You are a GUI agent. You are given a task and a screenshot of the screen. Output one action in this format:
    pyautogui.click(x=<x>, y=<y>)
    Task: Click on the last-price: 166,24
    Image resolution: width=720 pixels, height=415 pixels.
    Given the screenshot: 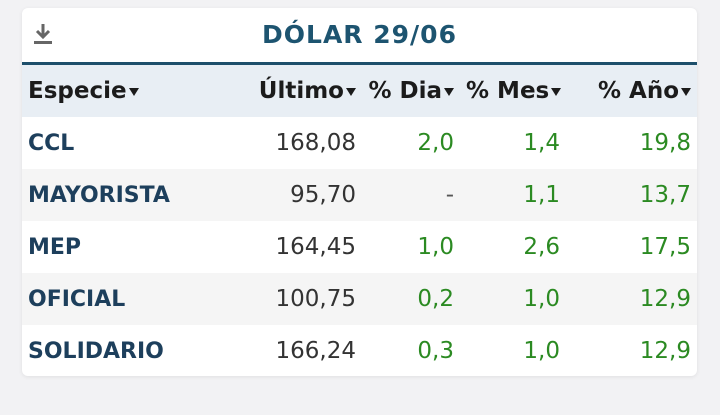 What is the action you would take?
    pyautogui.click(x=315, y=351)
    